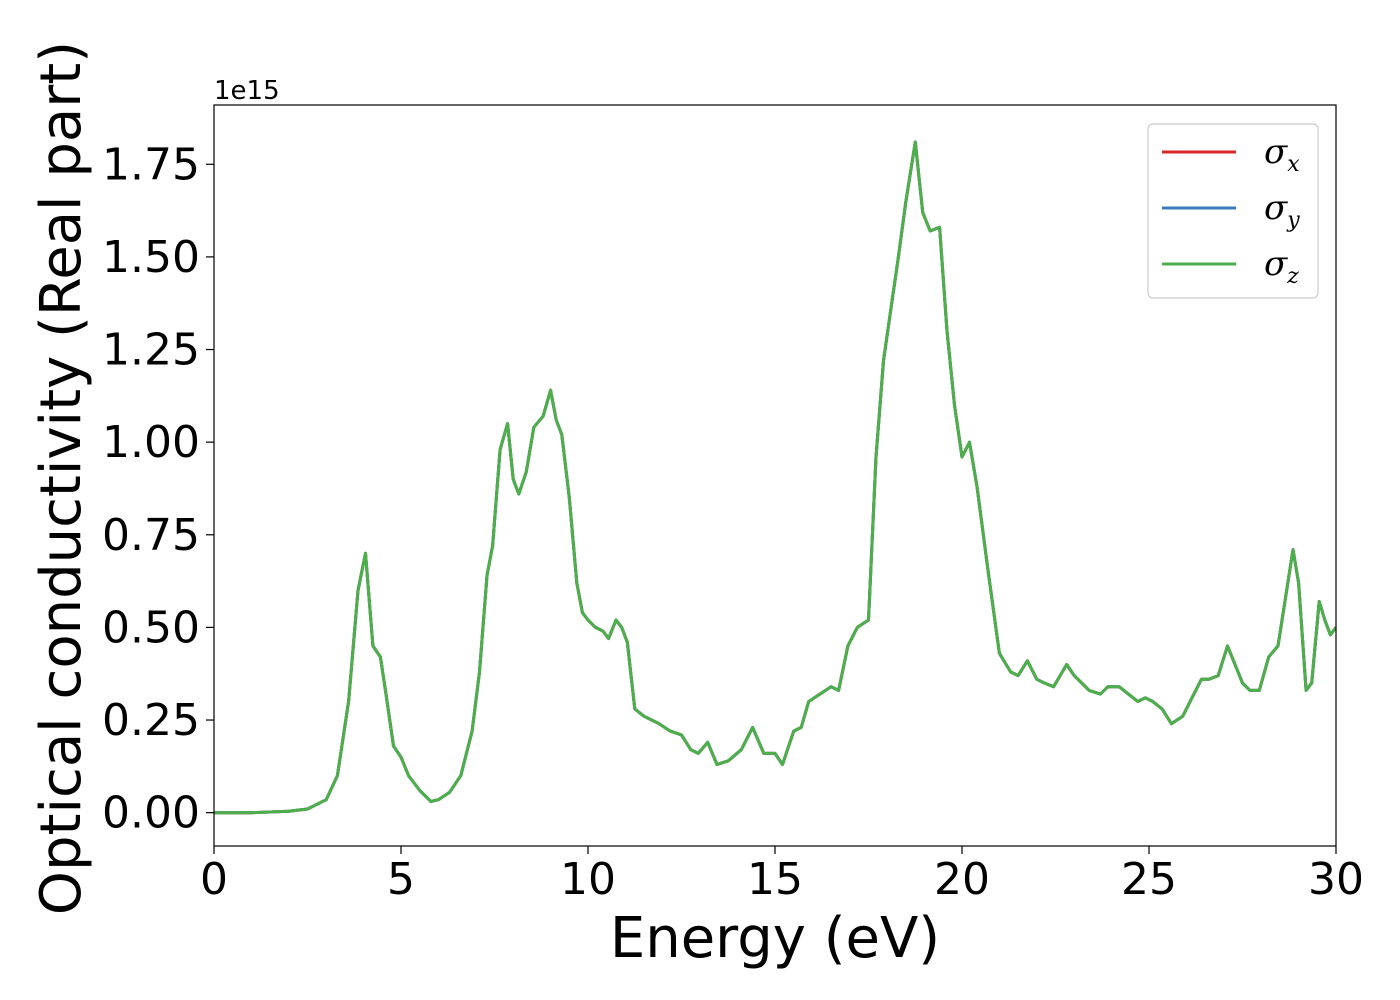 The width and height of the screenshot is (1400, 1000). I want to click on x-tick-label: 5, so click(401, 879).